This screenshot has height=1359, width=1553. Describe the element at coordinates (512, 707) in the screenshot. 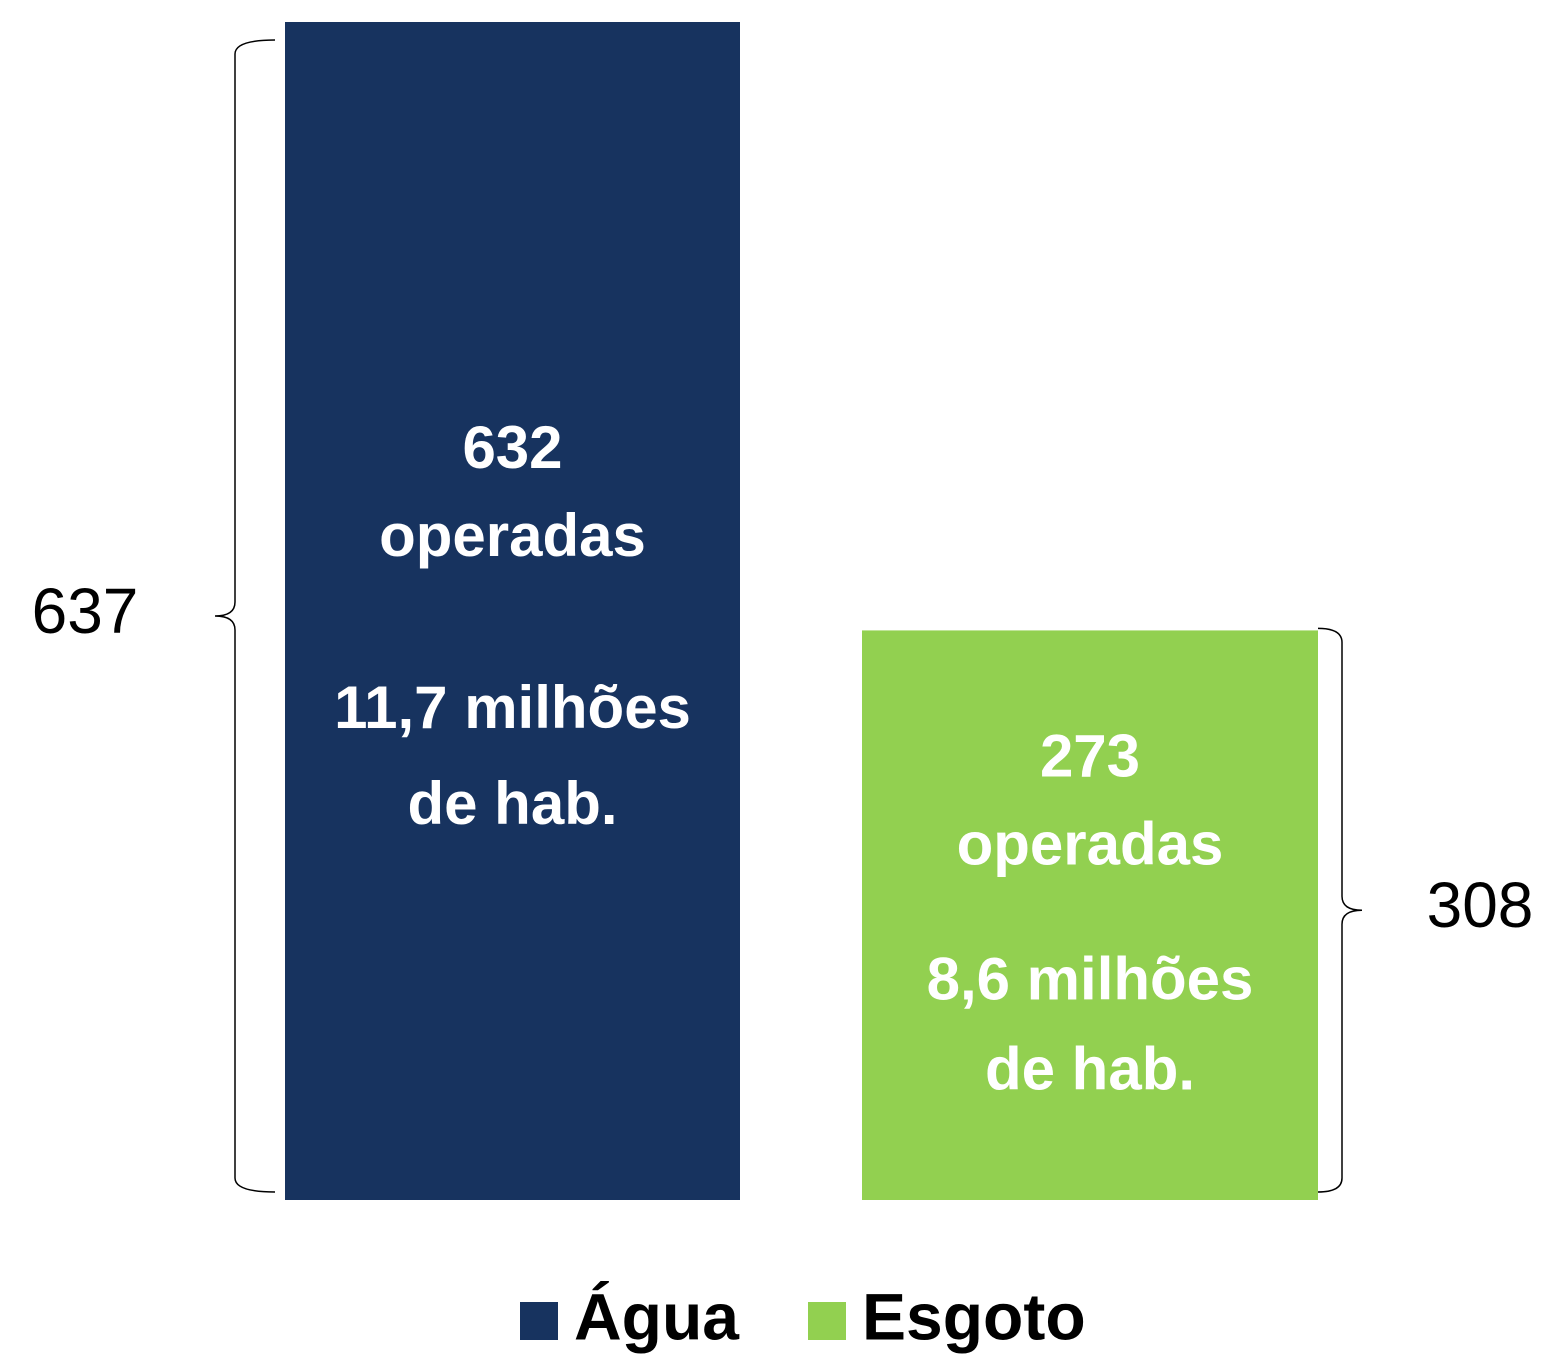

I see `bar-inner-label: 11,7 milhões` at that location.